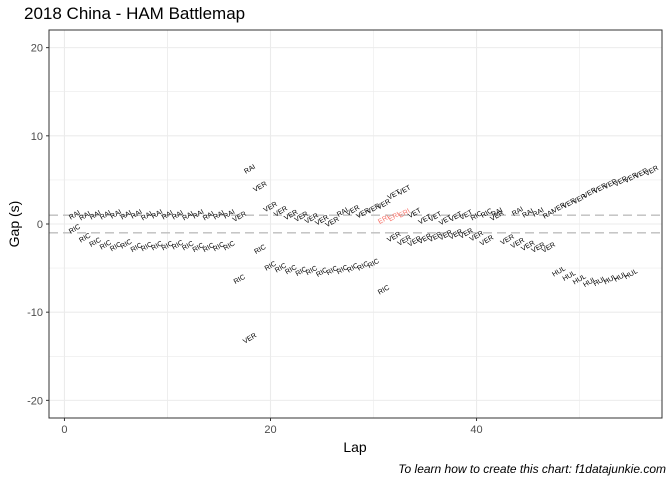 The height and width of the screenshot is (480, 672). What do you see at coordinates (64, 430) in the screenshot?
I see `x-tick-label: 0` at bounding box center [64, 430].